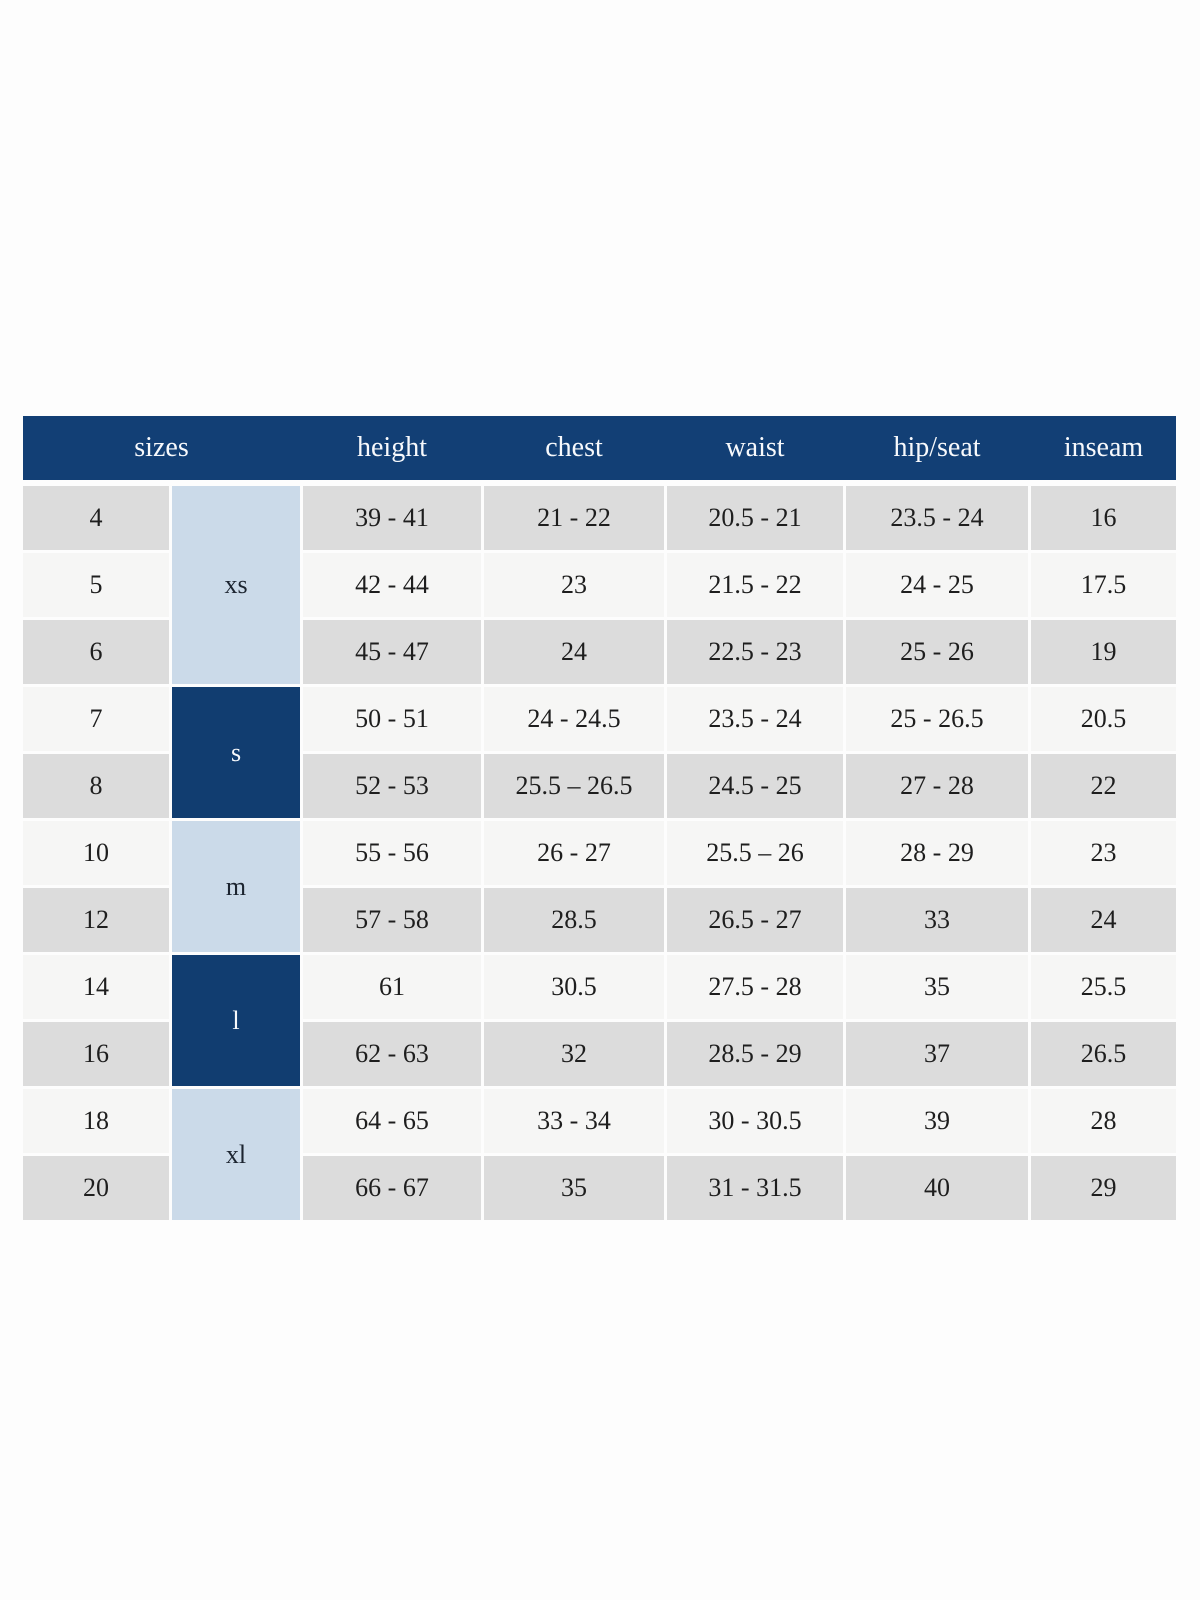 This screenshot has width=1200, height=1600. Describe the element at coordinates (937, 447) in the screenshot. I see `header-hip-seat: hip/seat` at that location.